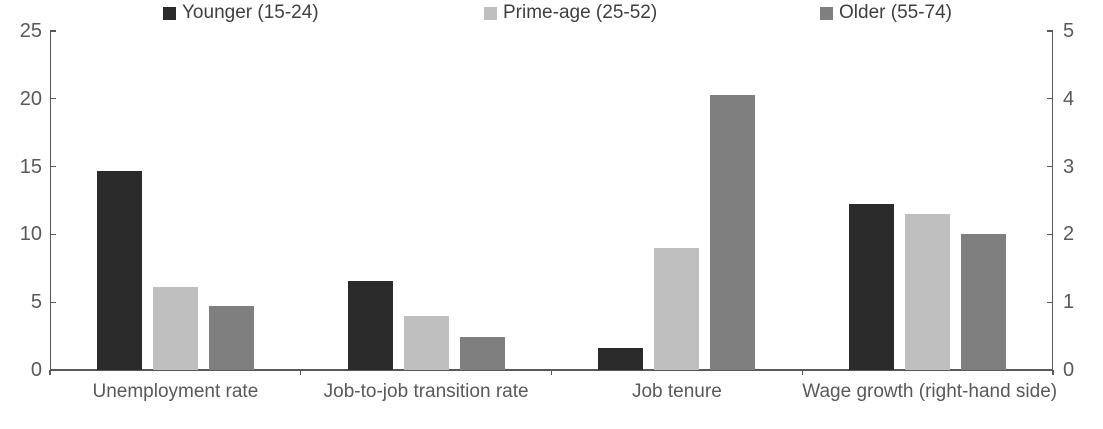  I want to click on legend-item-younger: Younger (15-24), so click(241, 13).